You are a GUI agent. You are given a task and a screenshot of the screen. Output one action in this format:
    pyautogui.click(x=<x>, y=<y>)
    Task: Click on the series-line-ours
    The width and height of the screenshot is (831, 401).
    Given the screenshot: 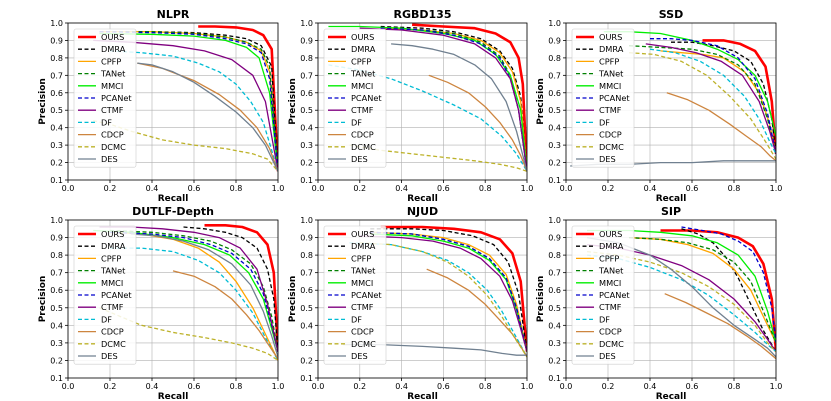 What is the action you would take?
    pyautogui.click(x=453, y=288)
    